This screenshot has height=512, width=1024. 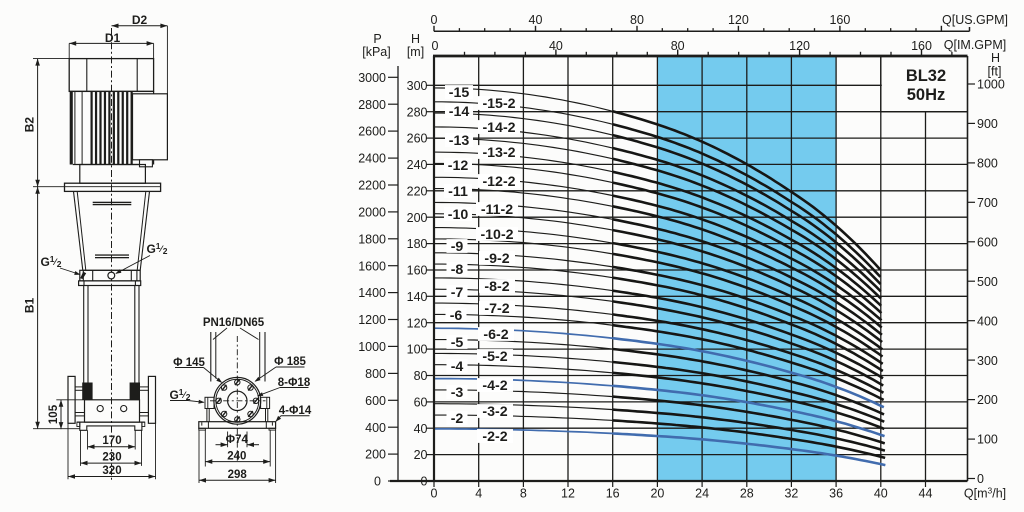 What do you see at coordinates (372, 266) in the screenshot?
I see `svg-text: 1600` at bounding box center [372, 266].